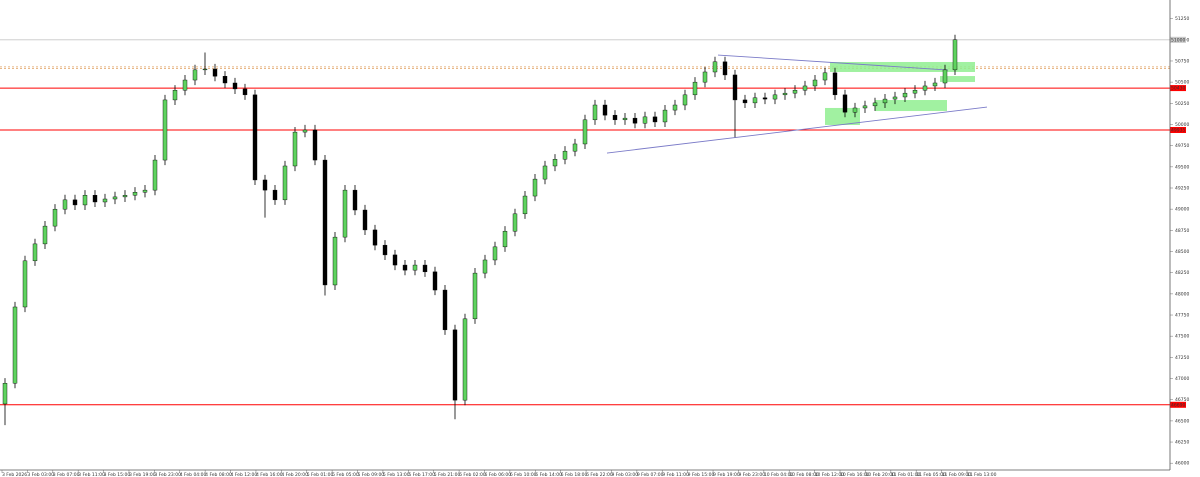 This screenshot has width=1200, height=477. What do you see at coordinates (1182, 443) in the screenshot?
I see `y-tick-label: 46250` at bounding box center [1182, 443].